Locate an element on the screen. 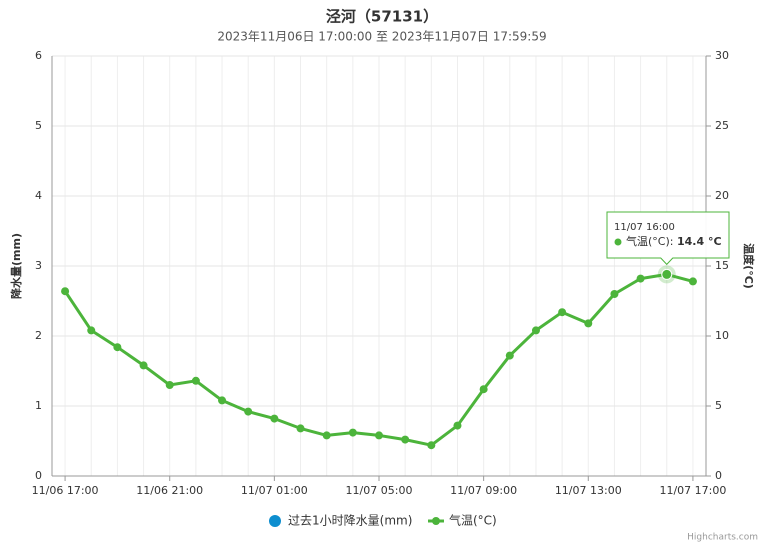  y-tick-label: 2 is located at coordinates (38, 335).